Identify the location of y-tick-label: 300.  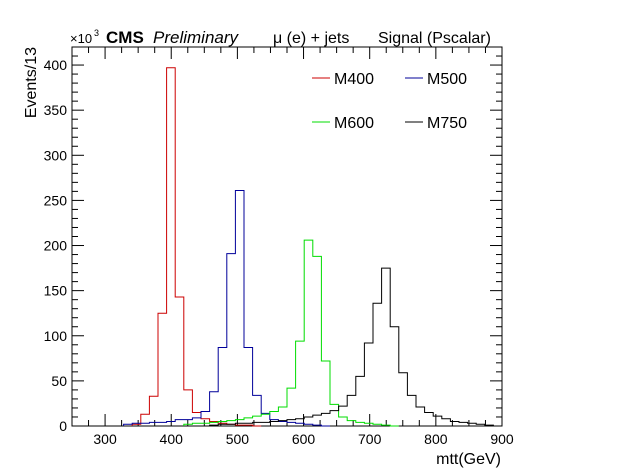
(56, 155).